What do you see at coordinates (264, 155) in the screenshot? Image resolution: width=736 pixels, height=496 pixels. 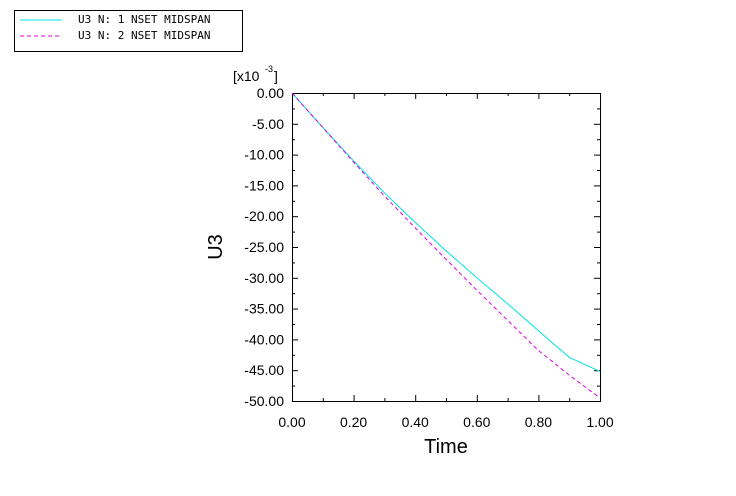 I see `y-tick-label: -10.00` at bounding box center [264, 155].